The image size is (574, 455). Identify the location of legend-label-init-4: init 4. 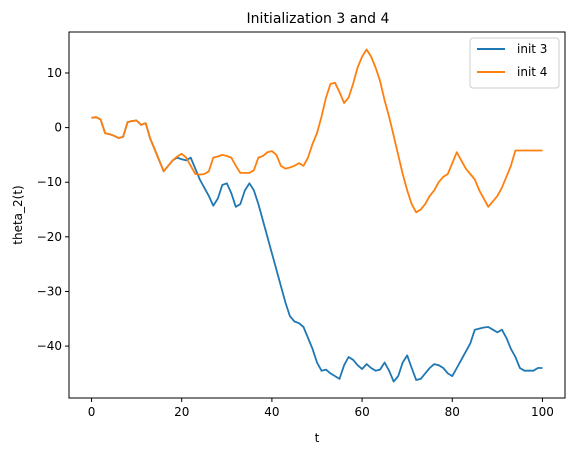
(532, 72).